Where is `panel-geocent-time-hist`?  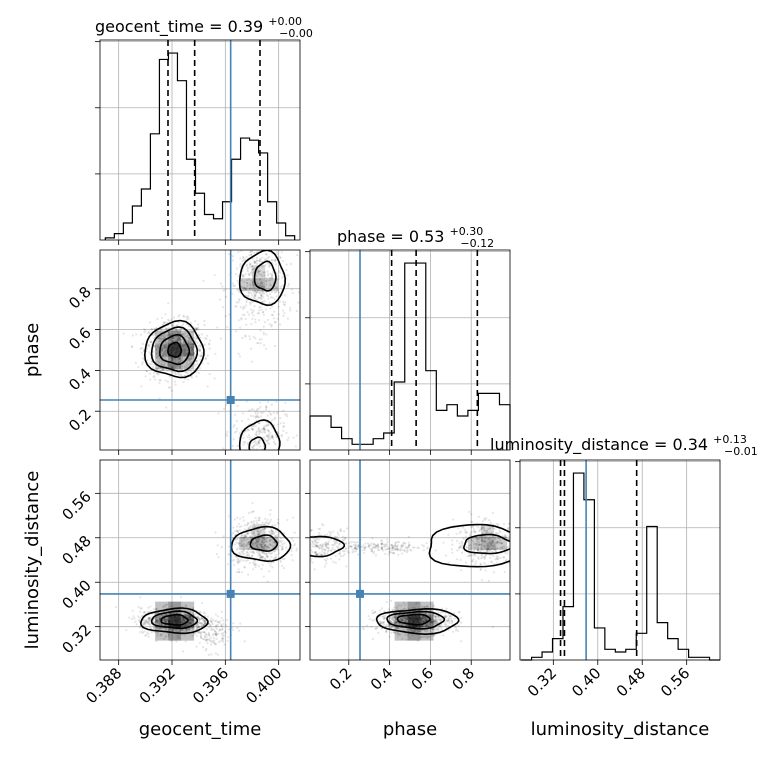
panel-geocent-time-hist is located at coordinates (200, 140).